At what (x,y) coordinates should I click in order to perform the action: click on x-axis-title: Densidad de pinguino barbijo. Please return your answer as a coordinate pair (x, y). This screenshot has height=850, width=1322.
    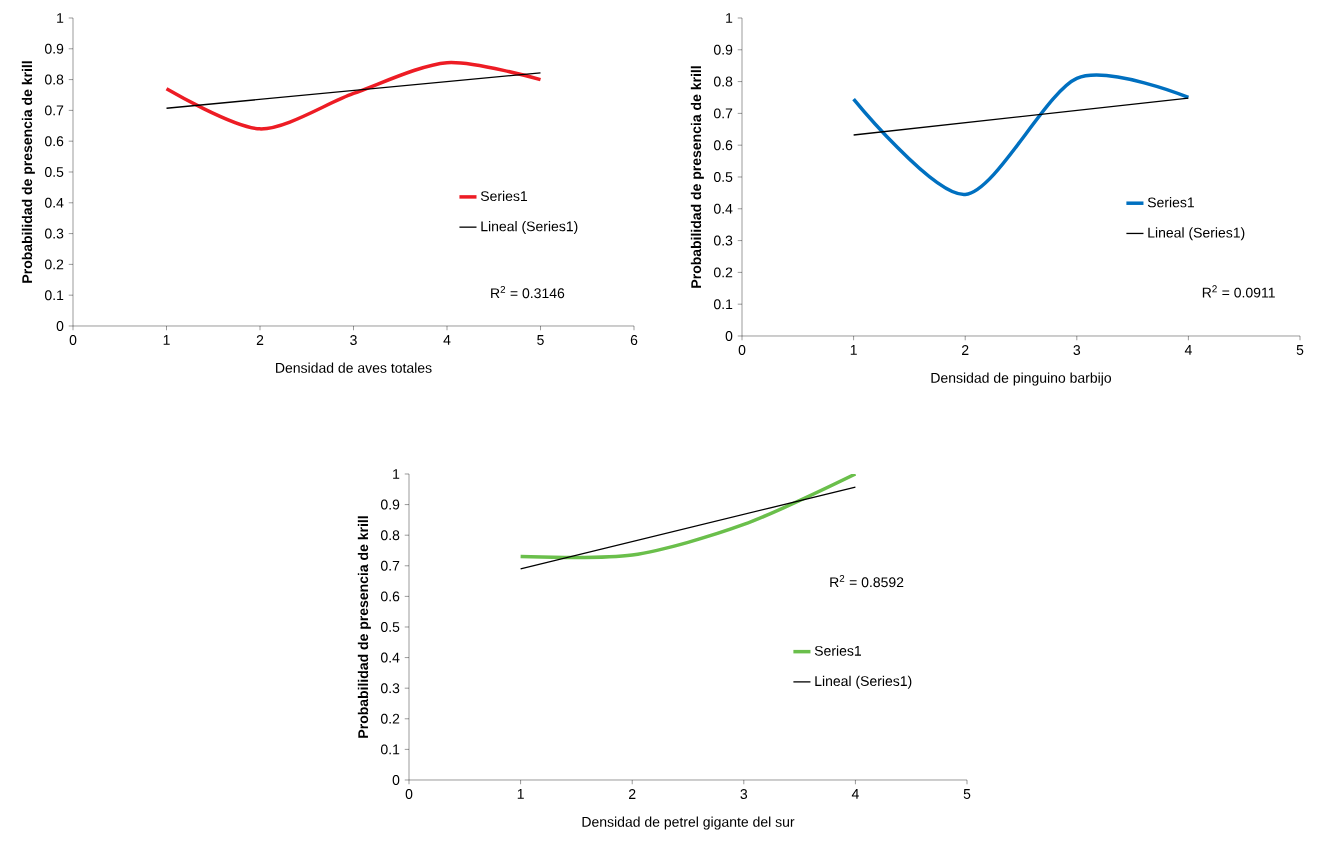
    Looking at the image, I should click on (1021, 379).